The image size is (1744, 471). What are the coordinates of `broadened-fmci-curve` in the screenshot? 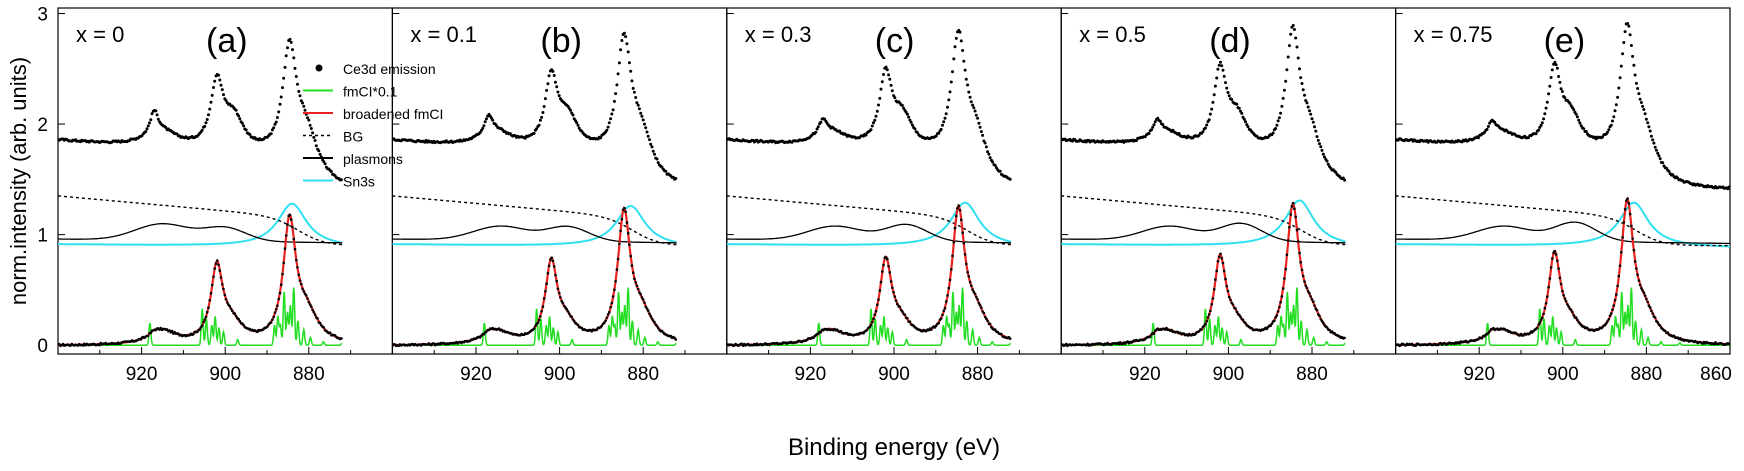 It's located at (1562, 272).